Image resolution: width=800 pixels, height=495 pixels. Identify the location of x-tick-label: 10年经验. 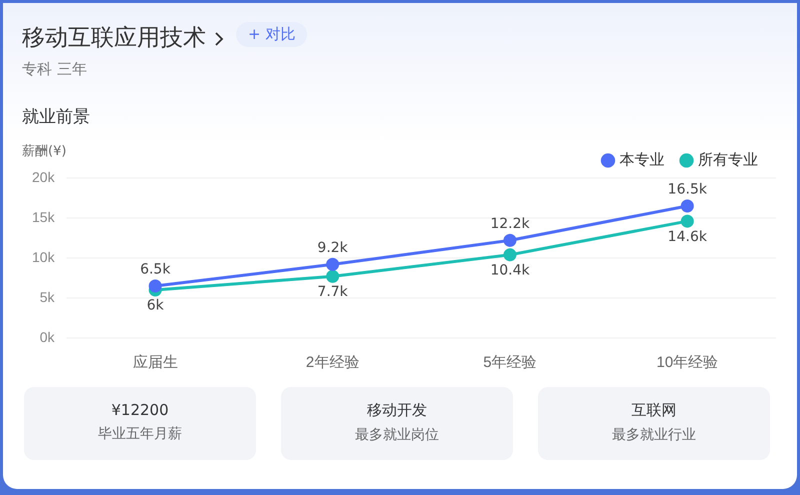
(687, 363).